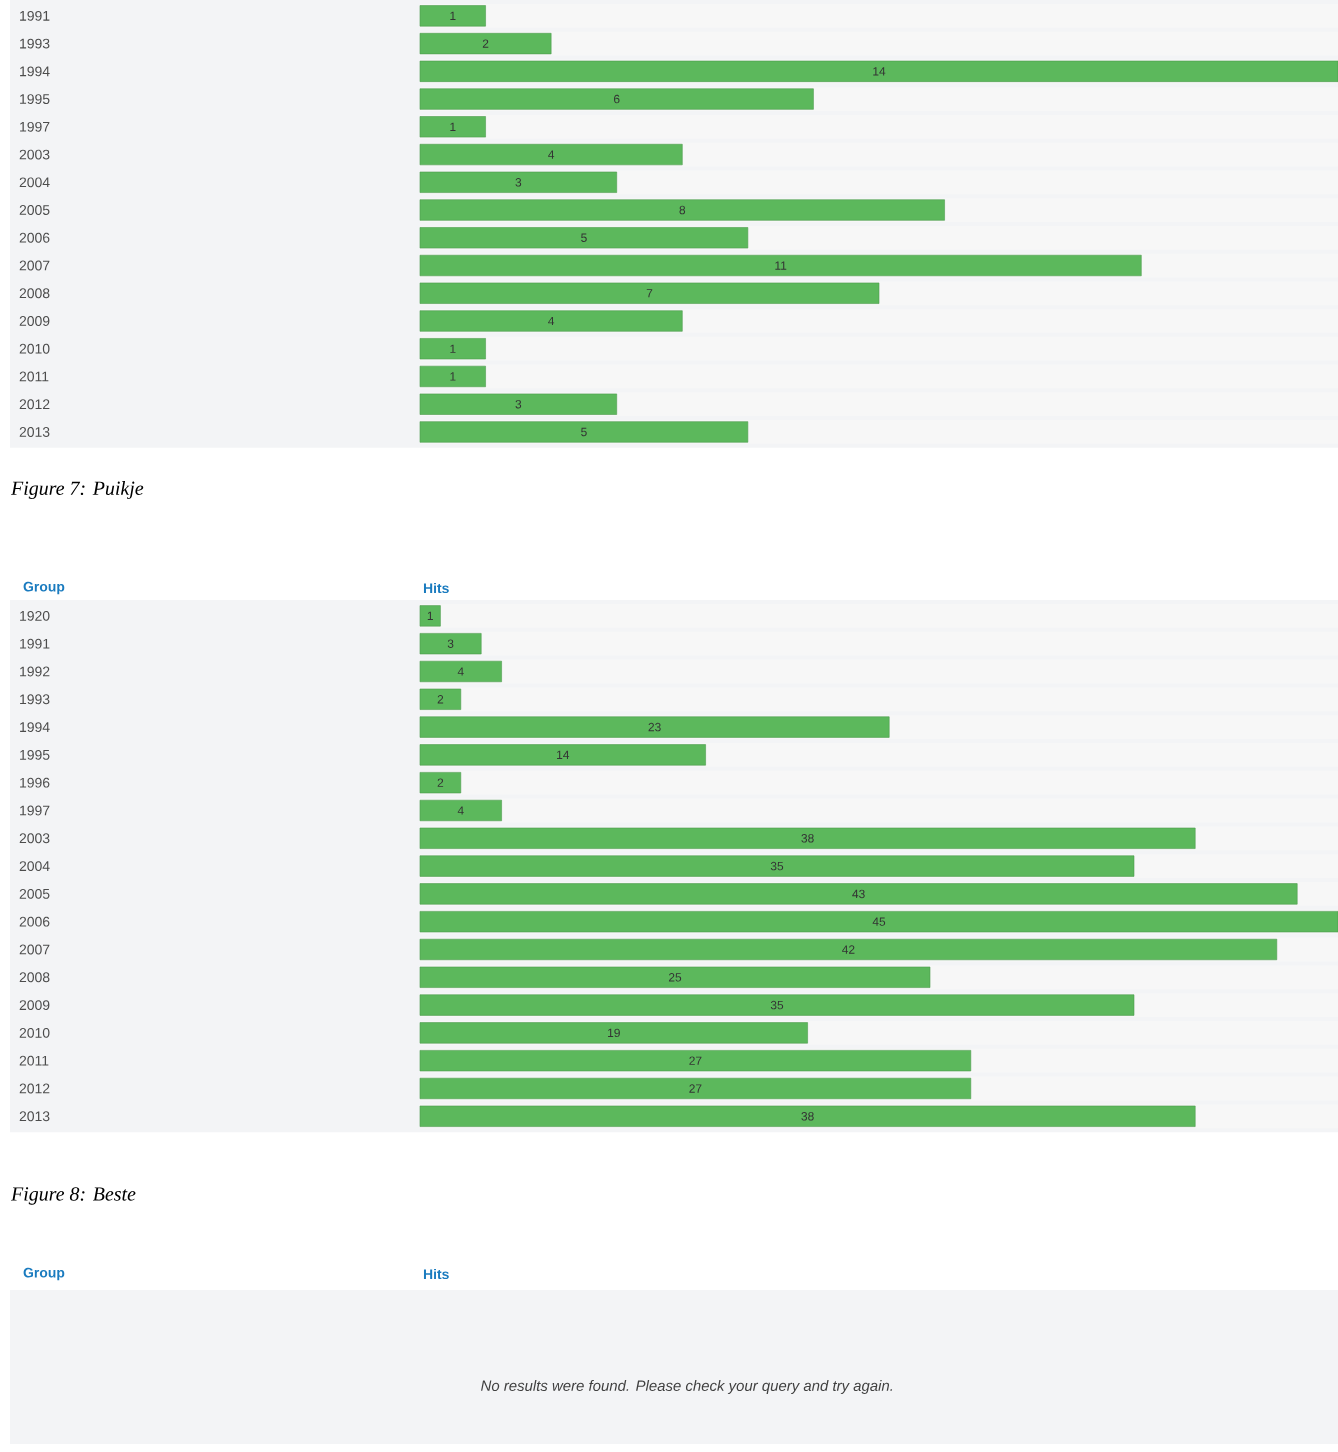 This screenshot has width=1338, height=1452. Describe the element at coordinates (73, 1196) in the screenshot. I see `text: Figure 8: Beste` at that location.